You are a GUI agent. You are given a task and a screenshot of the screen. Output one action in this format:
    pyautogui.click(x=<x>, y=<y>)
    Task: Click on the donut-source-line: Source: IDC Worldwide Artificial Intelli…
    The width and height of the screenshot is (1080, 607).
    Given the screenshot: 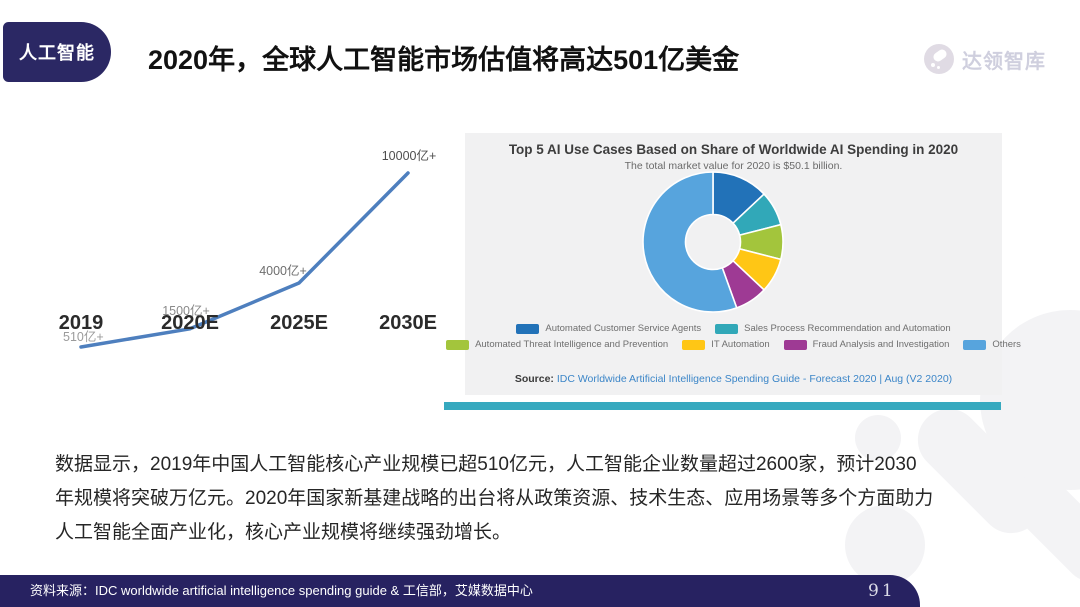 What is the action you would take?
    pyautogui.click(x=733, y=379)
    